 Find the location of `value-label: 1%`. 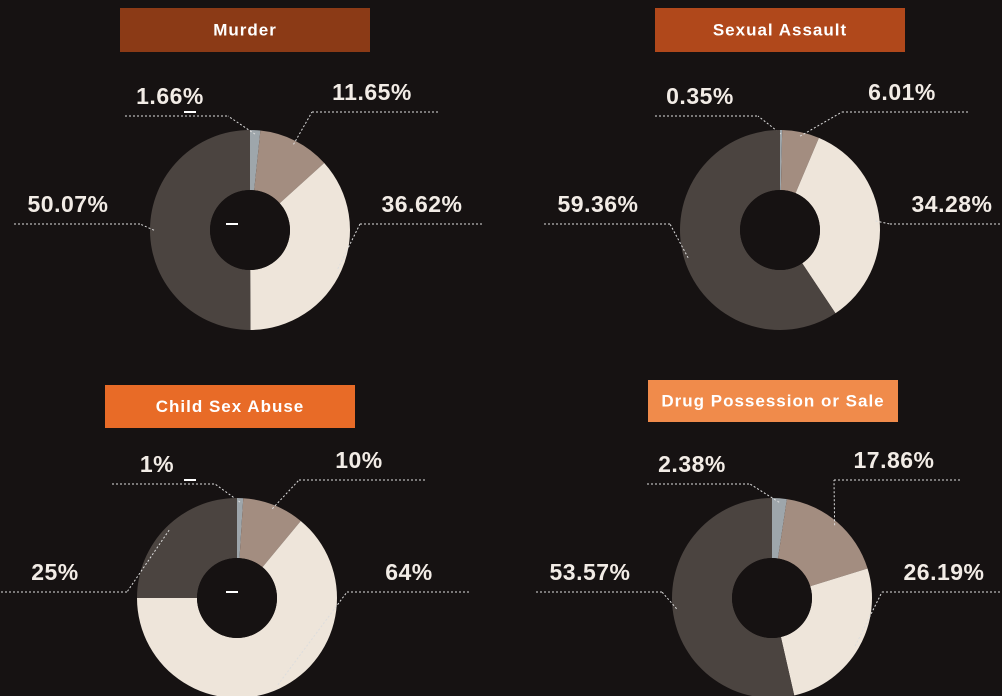

value-label: 1% is located at coordinates (157, 464).